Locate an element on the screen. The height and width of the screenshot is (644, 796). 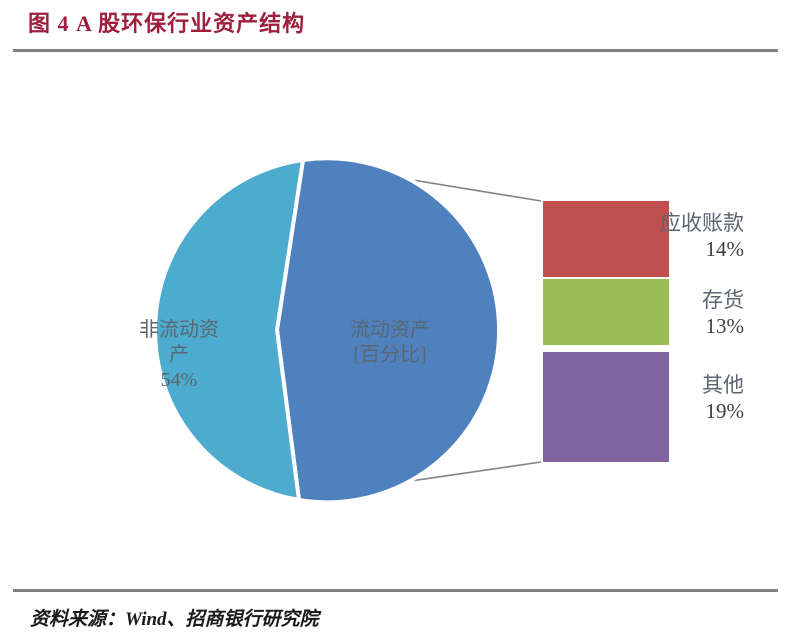
source-note: 资料来源：Wind、招商银行研究院 is located at coordinates (174, 619).